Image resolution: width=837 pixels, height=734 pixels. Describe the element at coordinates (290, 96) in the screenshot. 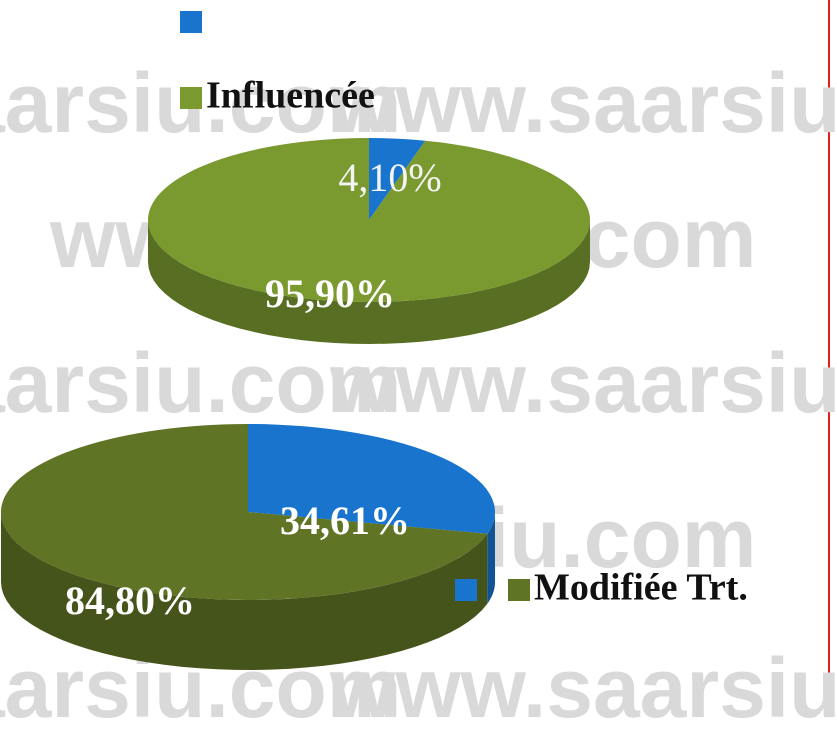

I see `legend-label: Influencée` at that location.